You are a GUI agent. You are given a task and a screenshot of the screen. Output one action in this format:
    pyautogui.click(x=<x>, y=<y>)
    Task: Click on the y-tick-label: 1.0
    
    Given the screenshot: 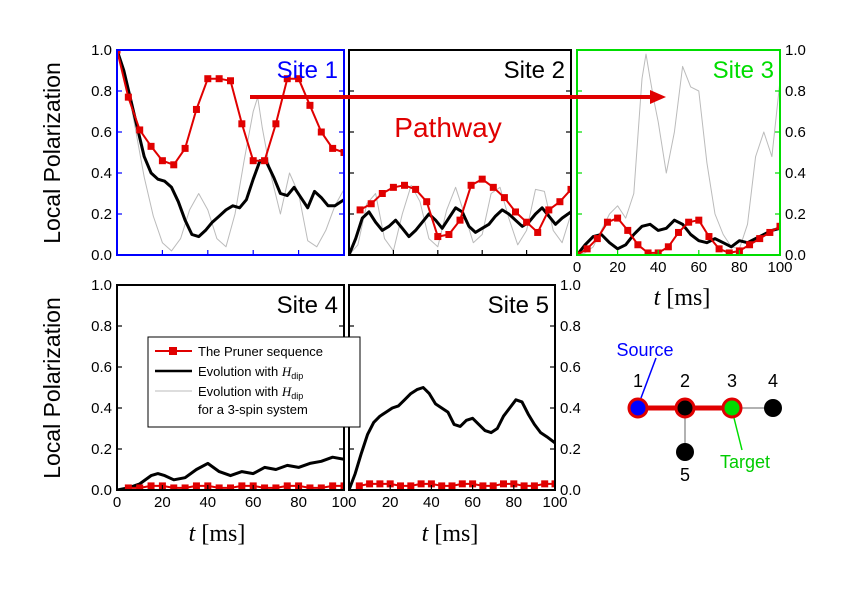 What is the action you would take?
    pyautogui.click(x=101, y=50)
    